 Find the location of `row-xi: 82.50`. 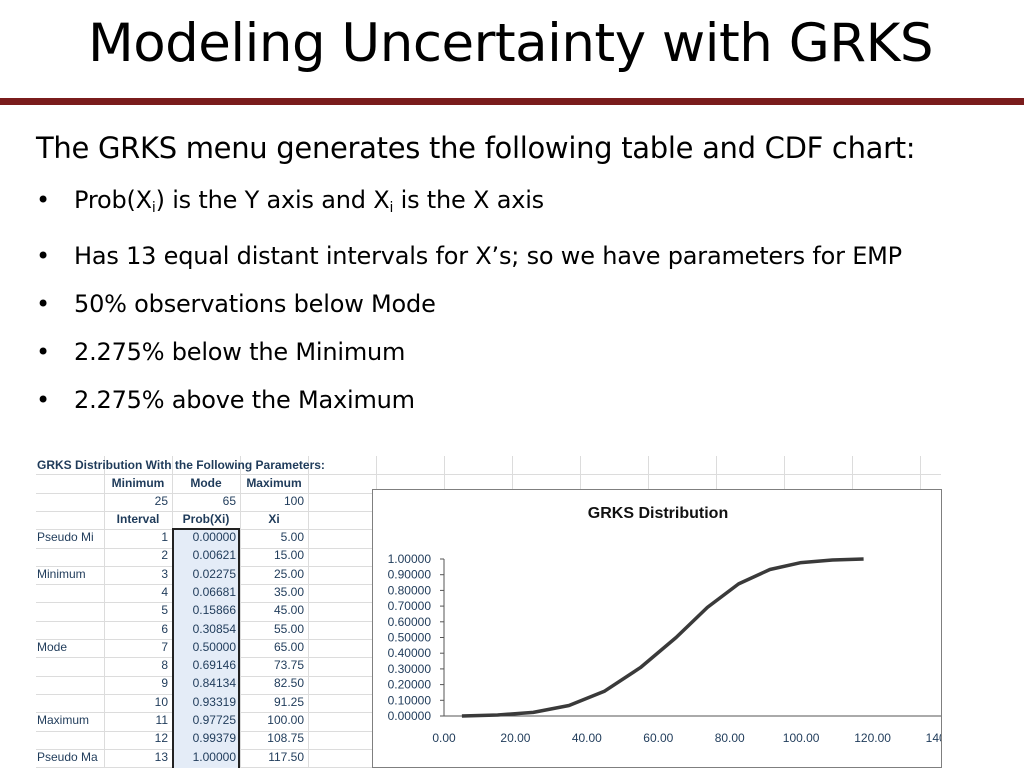

row-xi: 82.50 is located at coordinates (288, 683).